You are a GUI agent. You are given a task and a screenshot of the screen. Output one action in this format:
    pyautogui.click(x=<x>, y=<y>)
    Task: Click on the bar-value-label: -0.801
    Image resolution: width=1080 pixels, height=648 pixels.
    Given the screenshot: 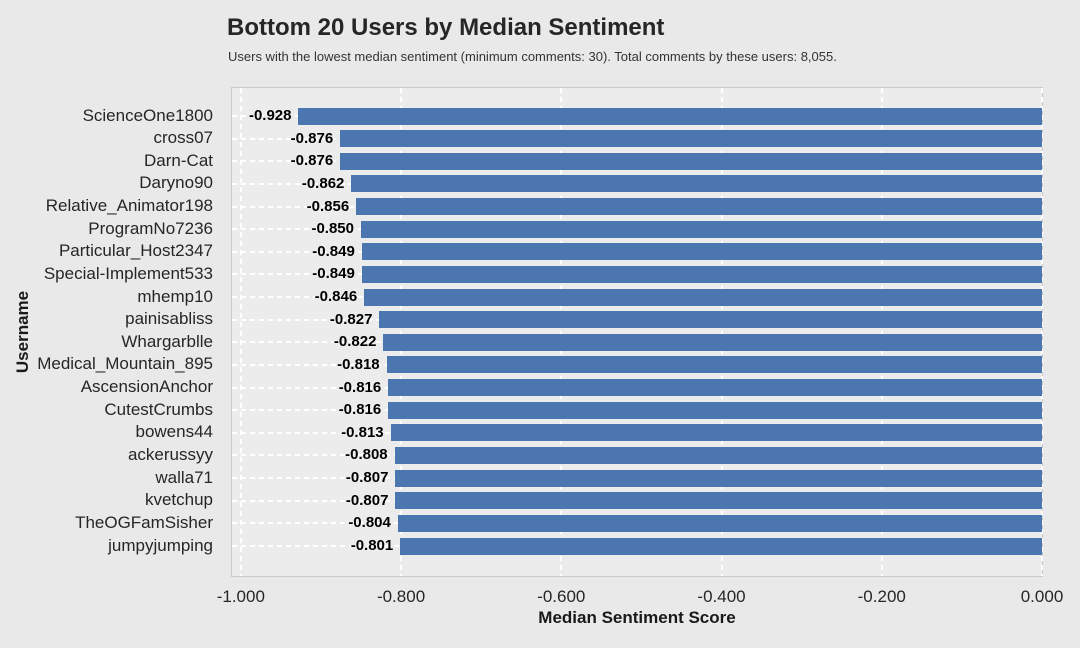 What is the action you would take?
    pyautogui.click(x=372, y=545)
    